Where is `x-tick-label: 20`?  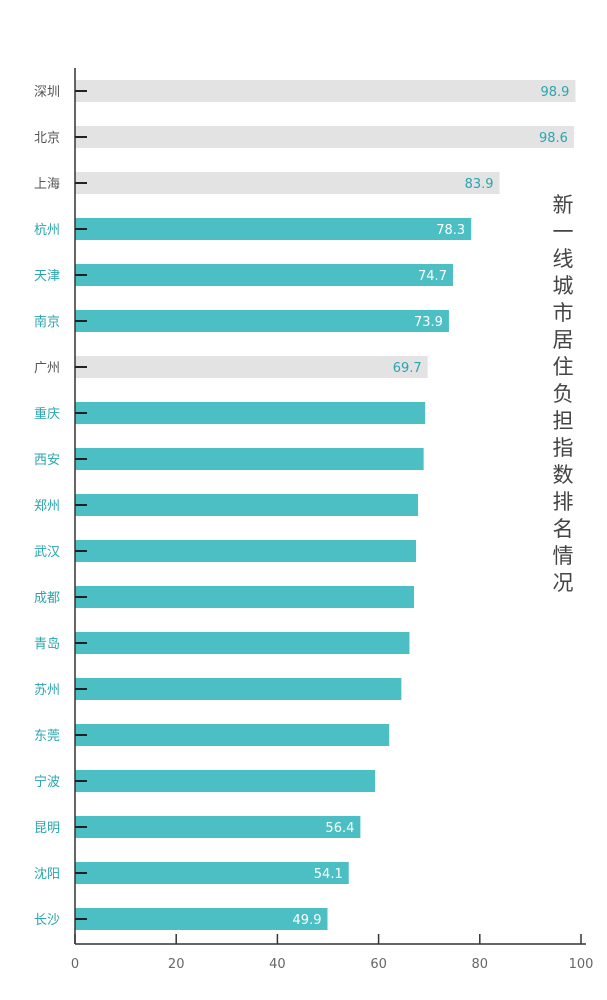 x-tick-label: 20 is located at coordinates (176, 964).